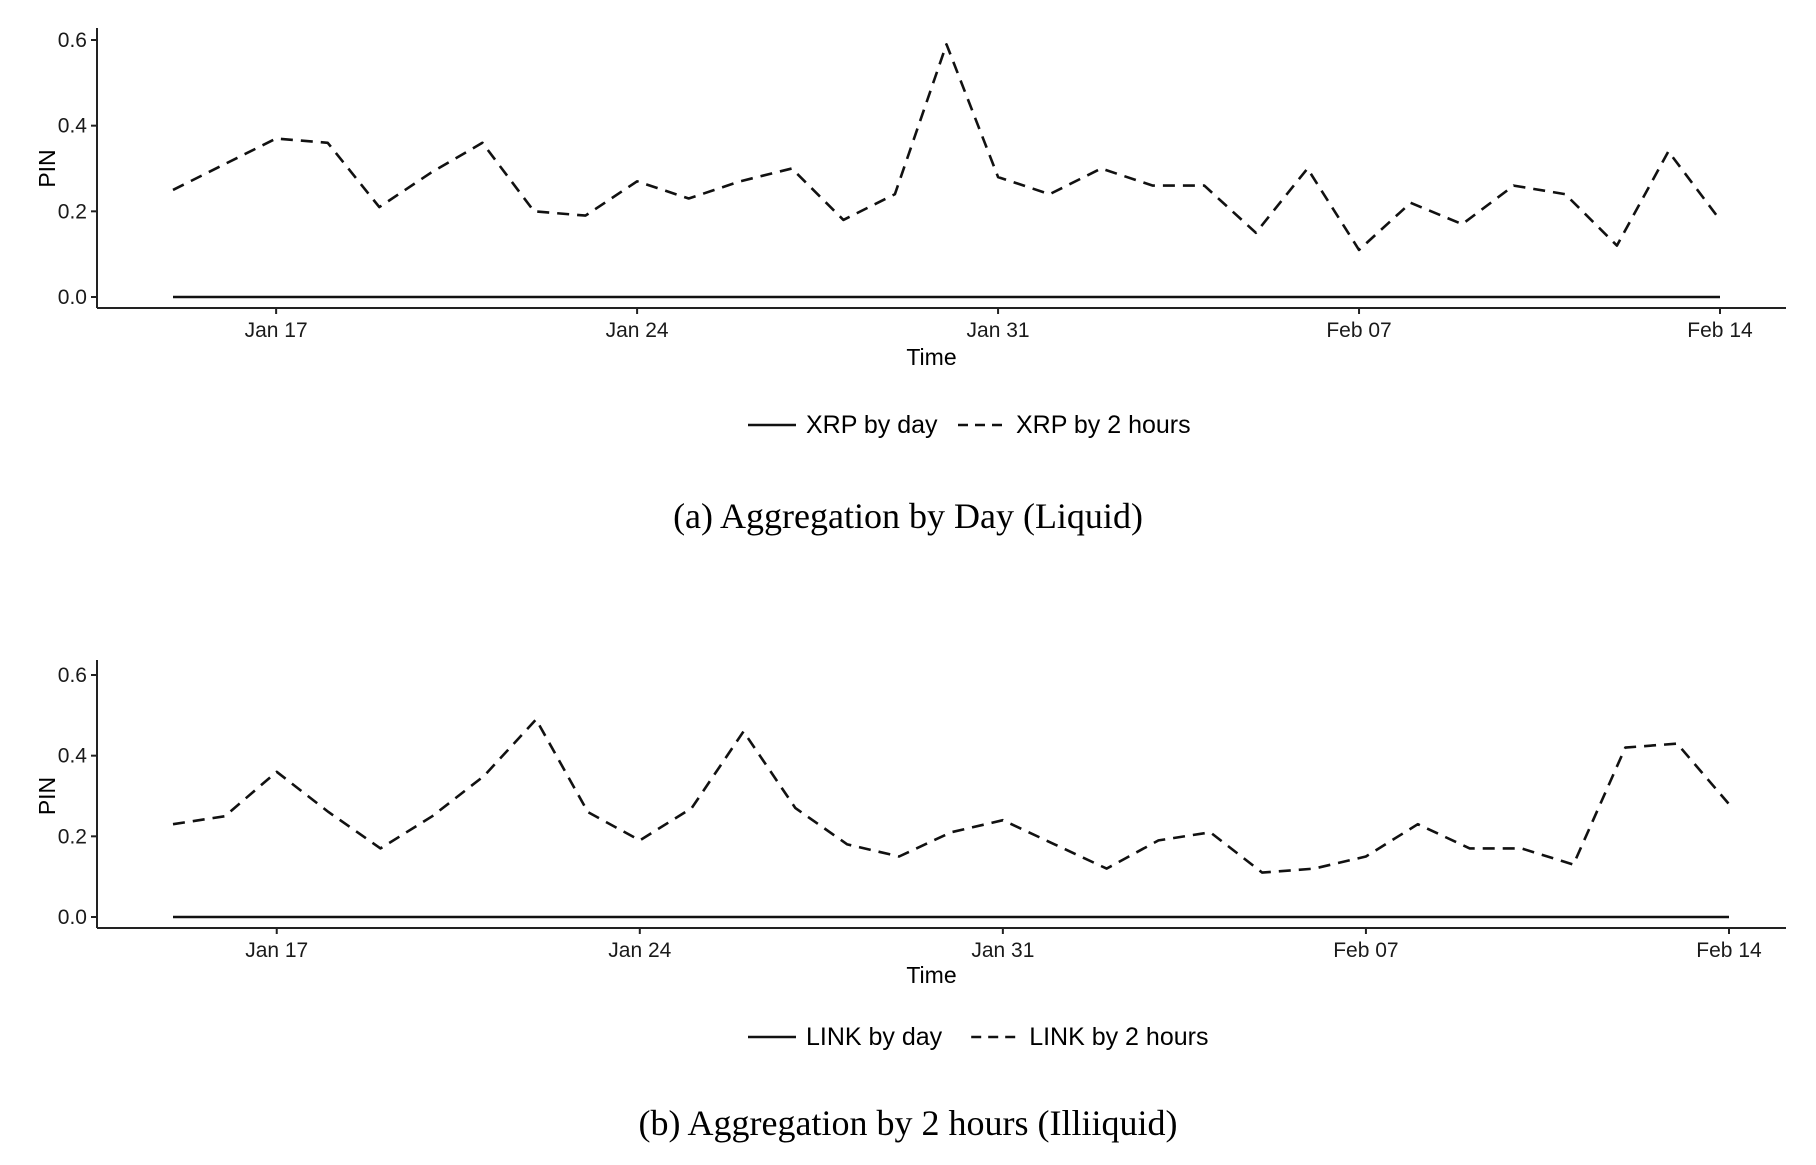  Describe the element at coordinates (874, 1037) in the screenshot. I see `legend-label: LINK by day` at that location.